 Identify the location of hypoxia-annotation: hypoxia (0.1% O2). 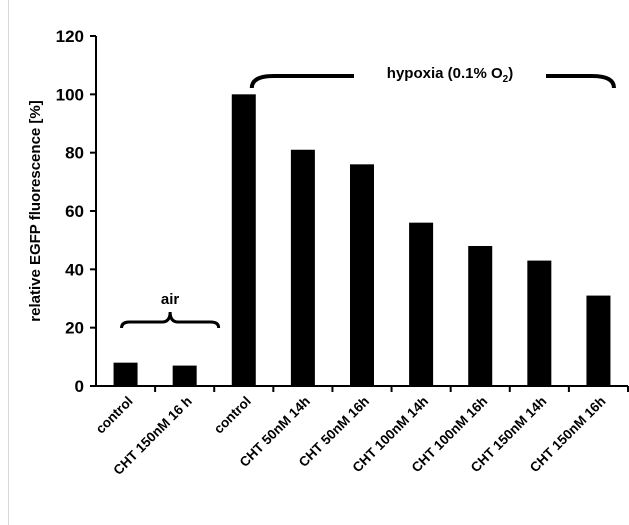
(450, 75).